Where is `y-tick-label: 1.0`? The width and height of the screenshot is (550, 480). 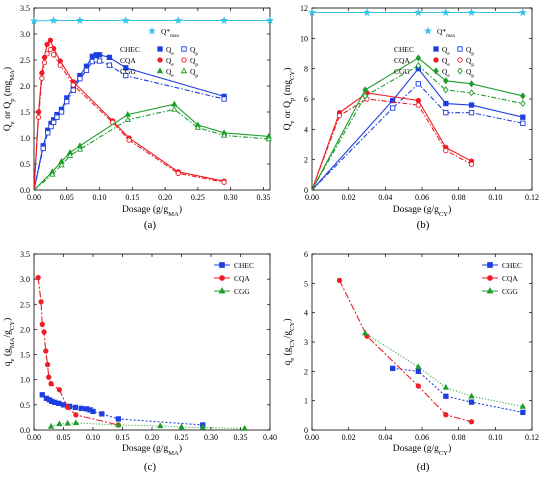 y-tick-label: 1.0 is located at coordinates (25, 380).